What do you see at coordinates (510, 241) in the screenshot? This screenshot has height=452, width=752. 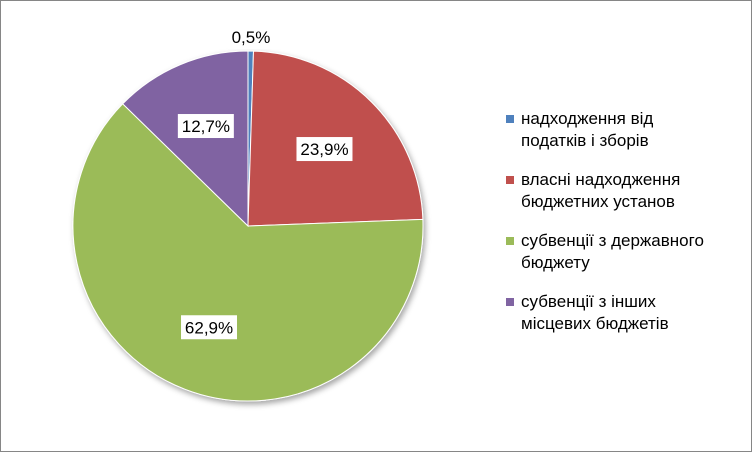 I see `legend-swatch-state-subventions` at bounding box center [510, 241].